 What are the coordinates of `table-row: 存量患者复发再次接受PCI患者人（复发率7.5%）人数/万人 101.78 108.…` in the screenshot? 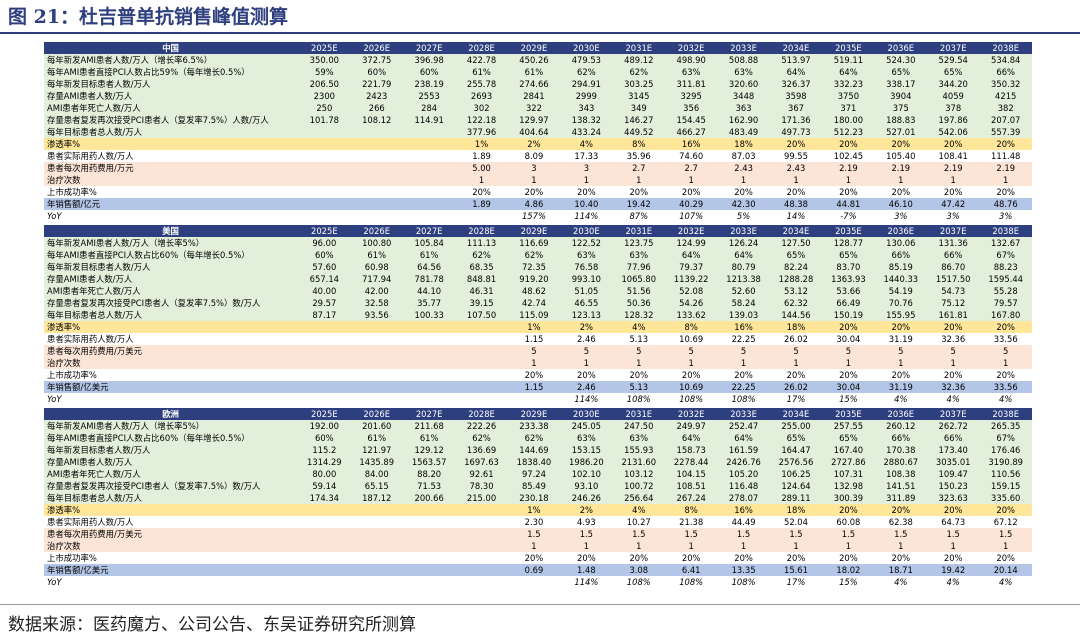 It's located at (538, 120).